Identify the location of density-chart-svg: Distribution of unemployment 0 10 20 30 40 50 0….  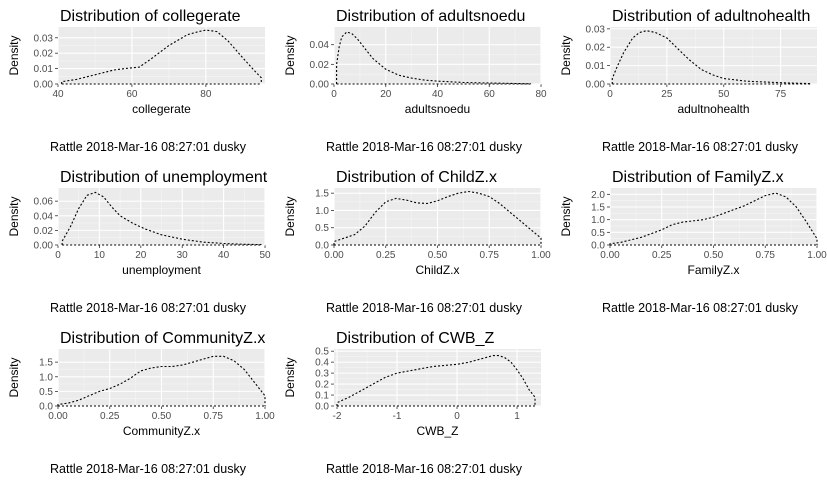
(139, 242).